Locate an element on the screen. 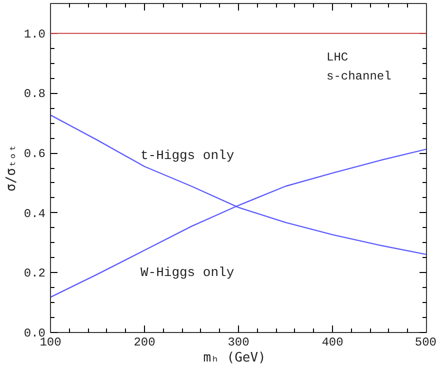 This screenshot has height=368, width=436. series-label: W-Higgs only is located at coordinates (187, 272).